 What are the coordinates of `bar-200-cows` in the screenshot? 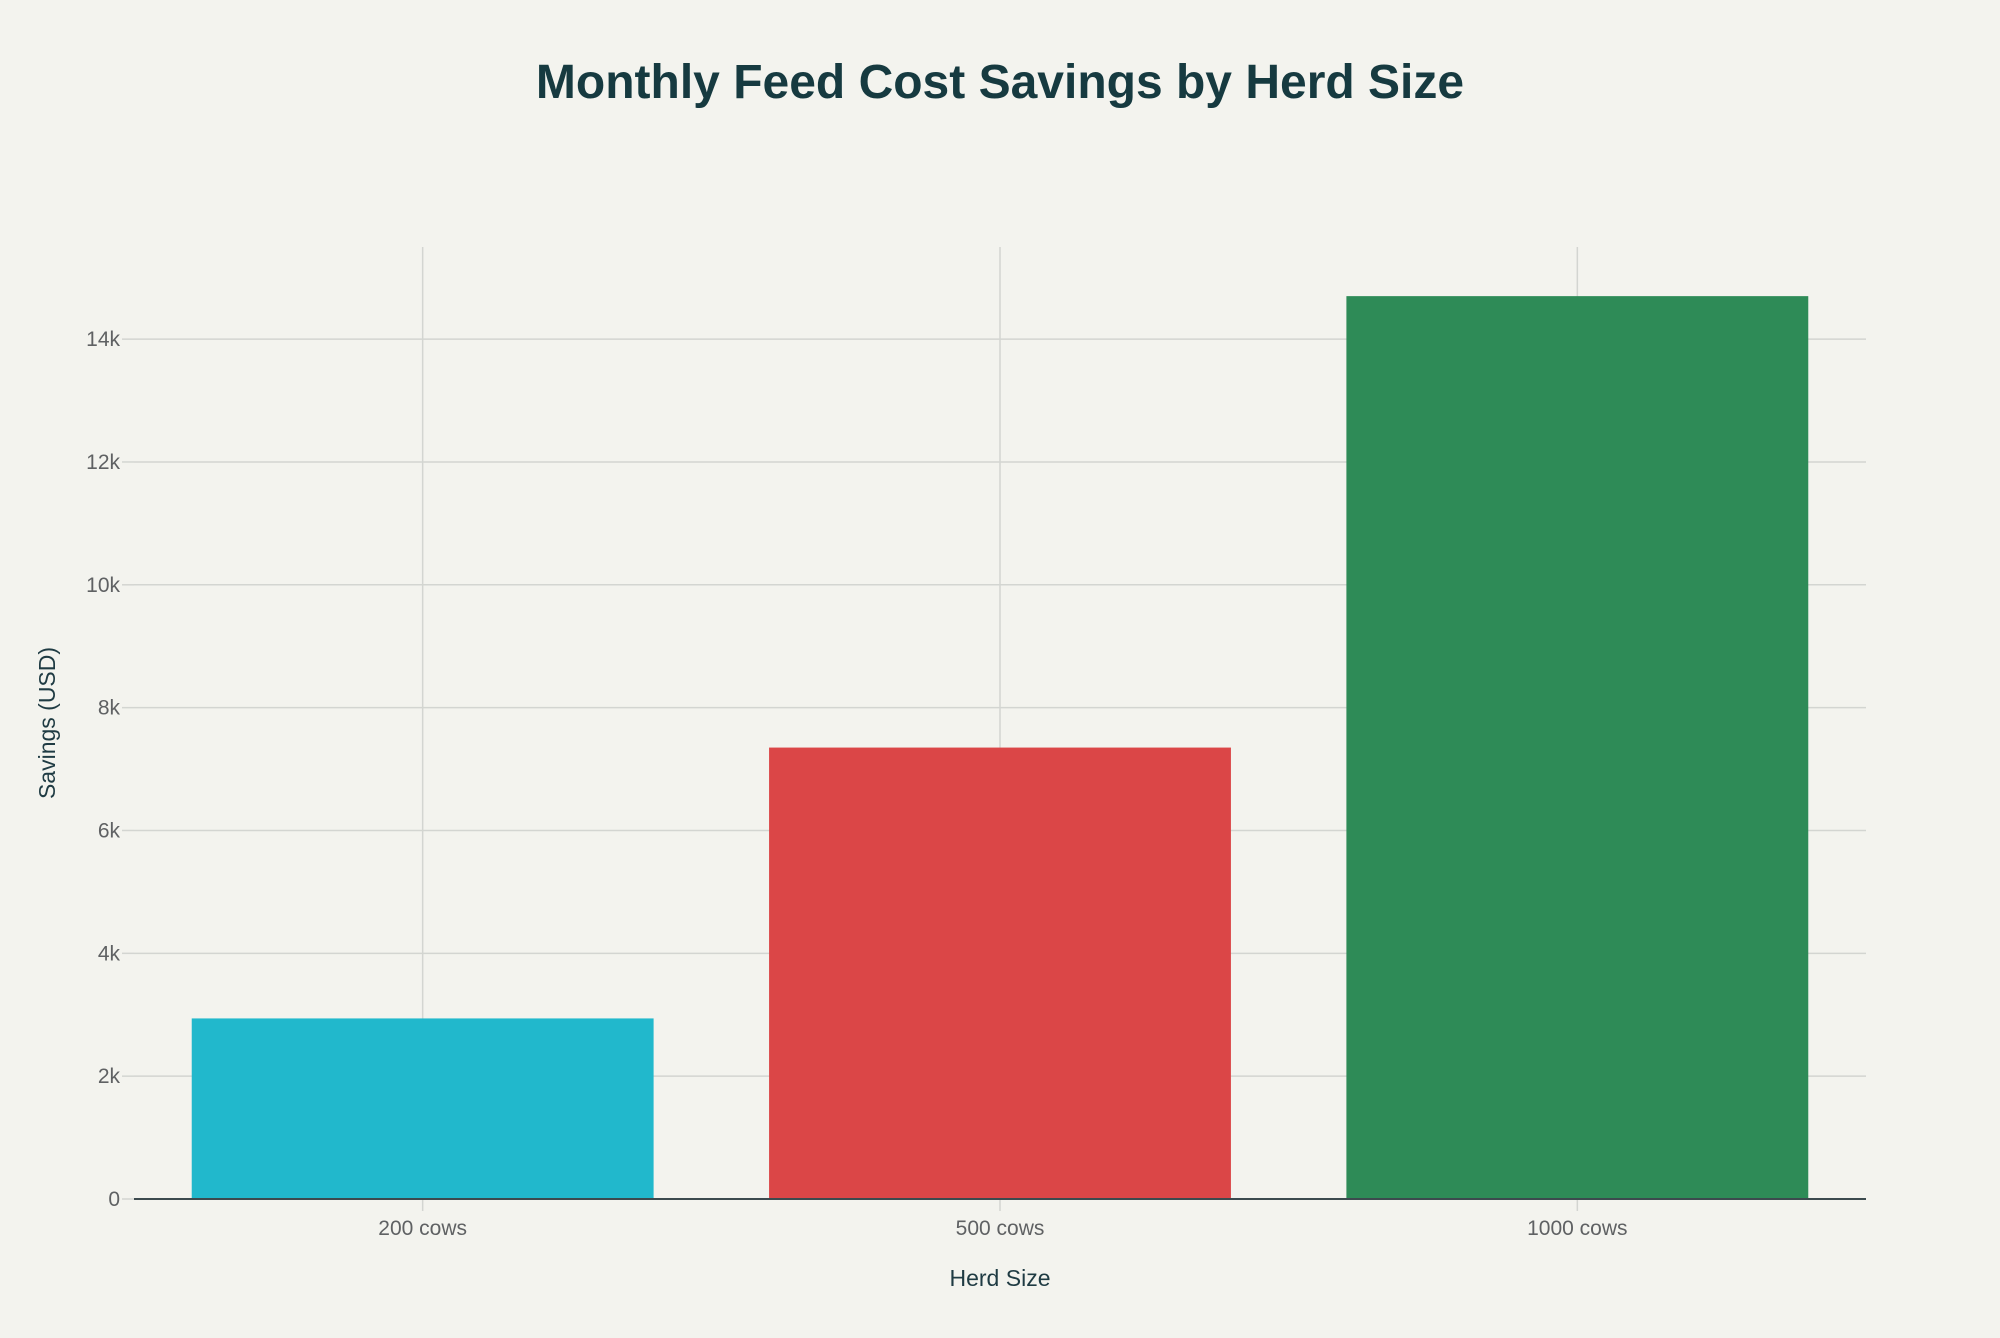 It's located at (422, 1108).